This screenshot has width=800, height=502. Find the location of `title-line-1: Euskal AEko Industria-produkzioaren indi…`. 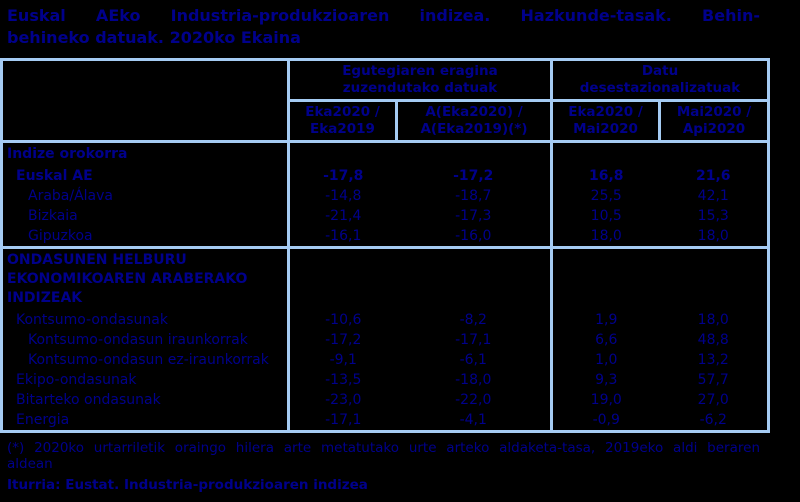

title-line-1: Euskal AEko Industria-produkzioaren indi… is located at coordinates (383, 15).